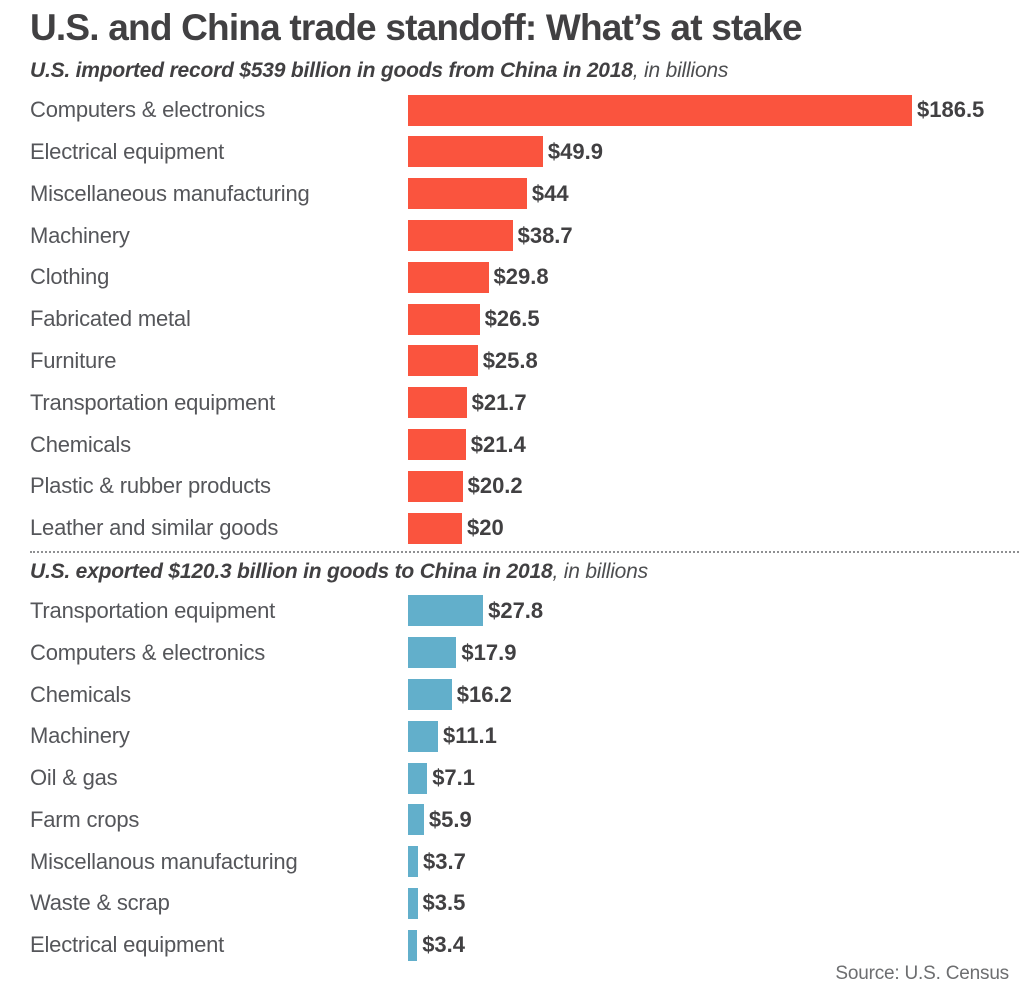 Image resolution: width=1023 pixels, height=1004 pixels. I want to click on category-label: Oil & gas, so click(74, 778).